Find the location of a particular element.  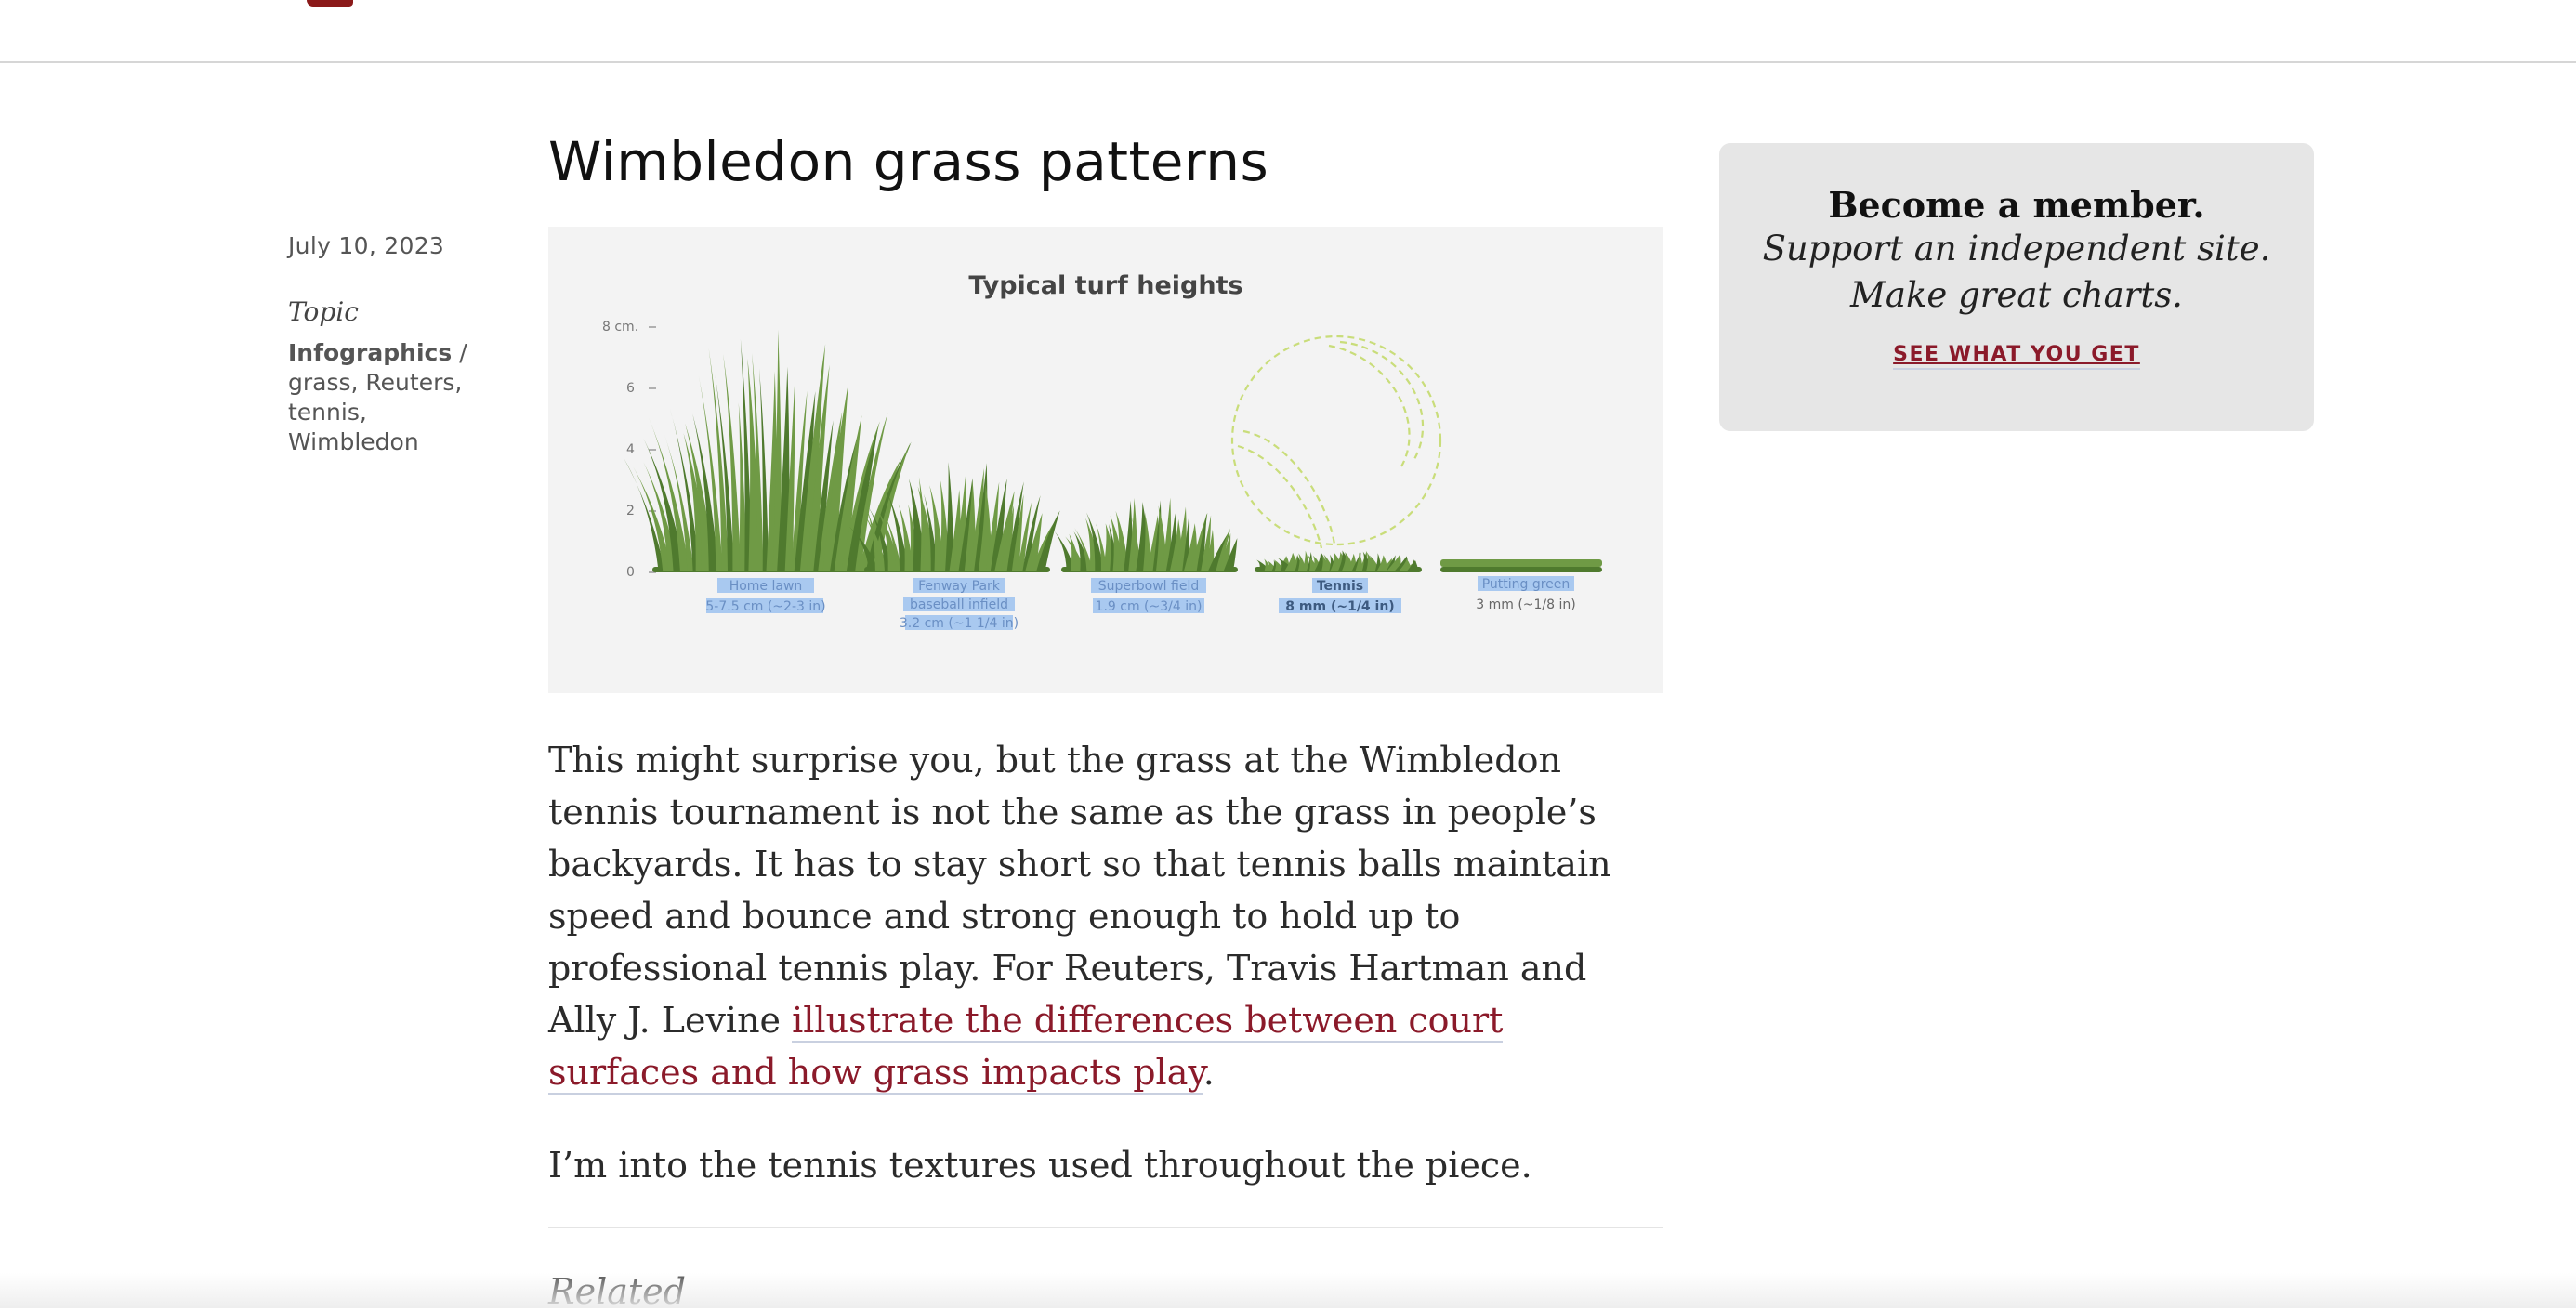

bottom-fade is located at coordinates (1288, 1290).